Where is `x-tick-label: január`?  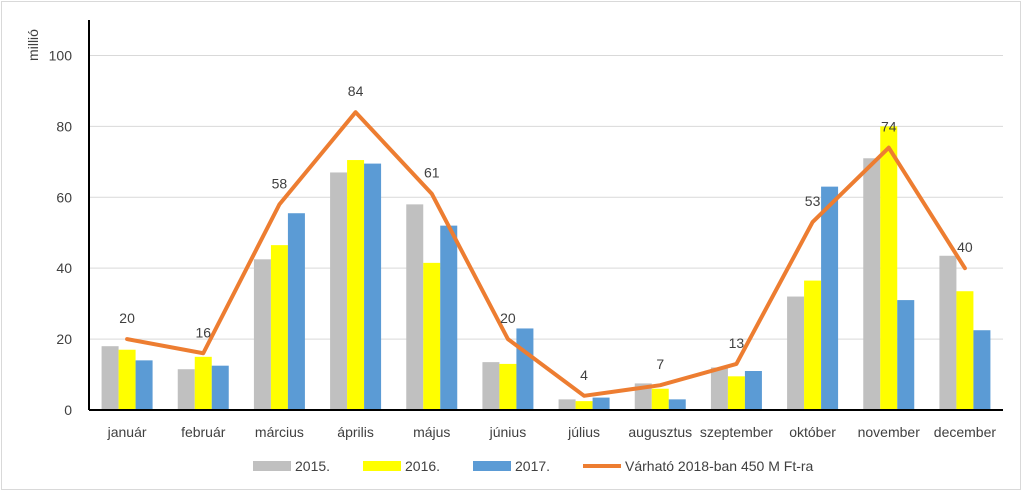 x-tick-label: január is located at coordinates (127, 432).